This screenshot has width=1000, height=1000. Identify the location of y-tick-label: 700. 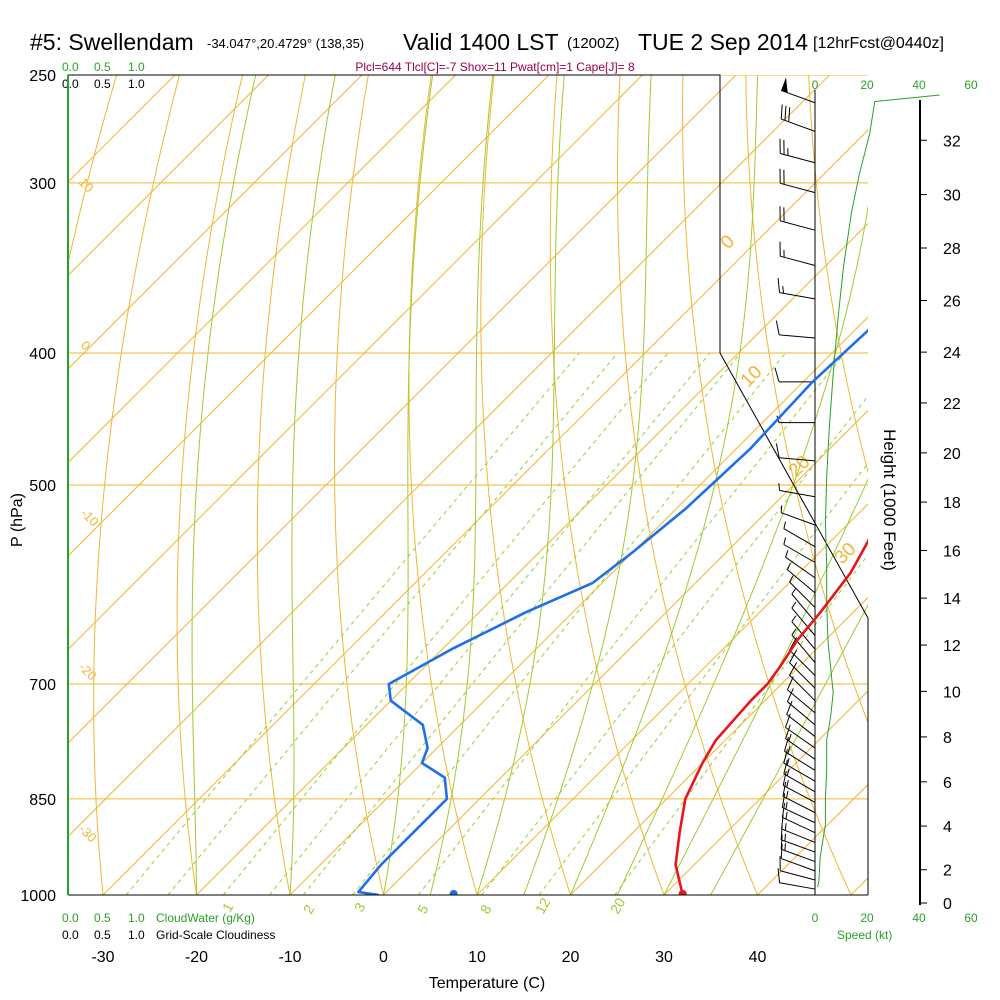
(42, 685).